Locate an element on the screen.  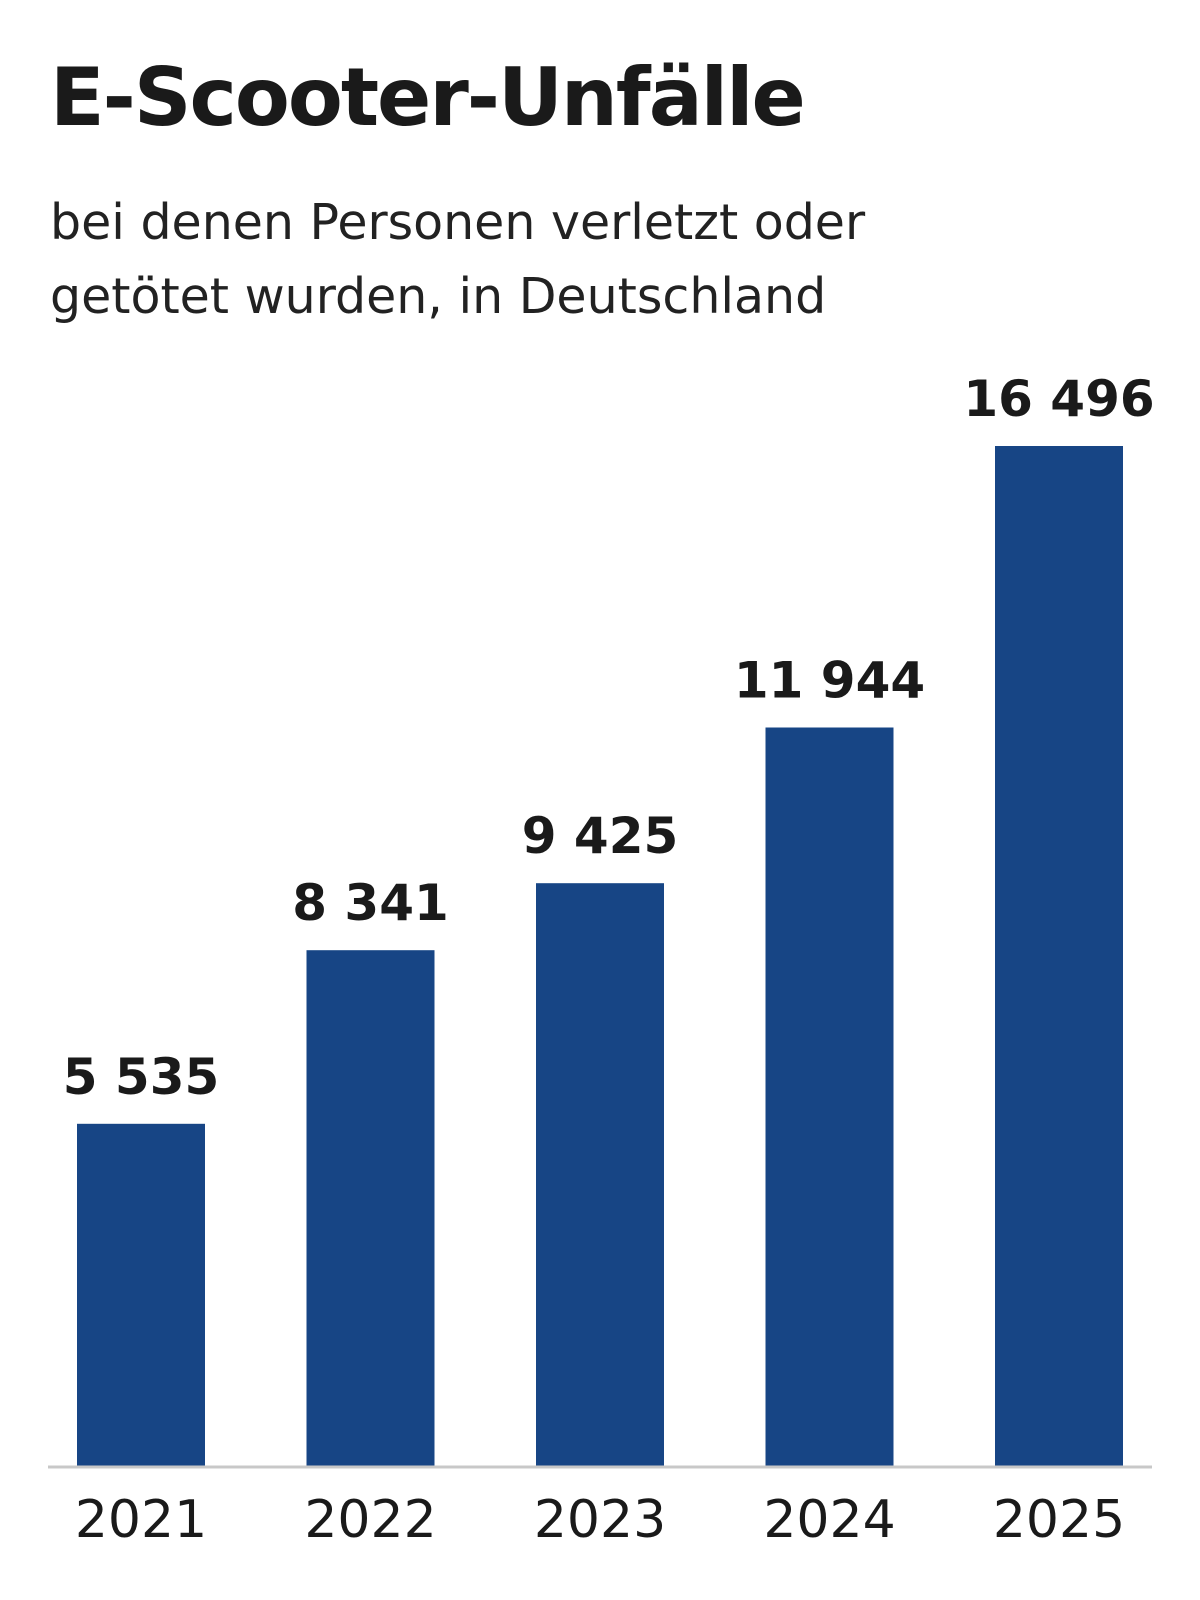
bar-2025 is located at coordinates (1059, 956).